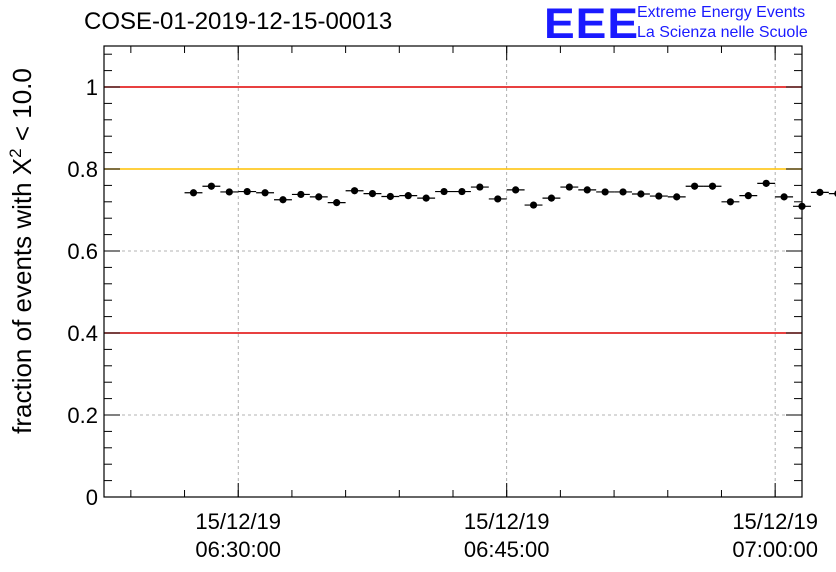 The width and height of the screenshot is (836, 572). Describe the element at coordinates (82, 415) in the screenshot. I see `y-tick-label: 0.2` at that location.